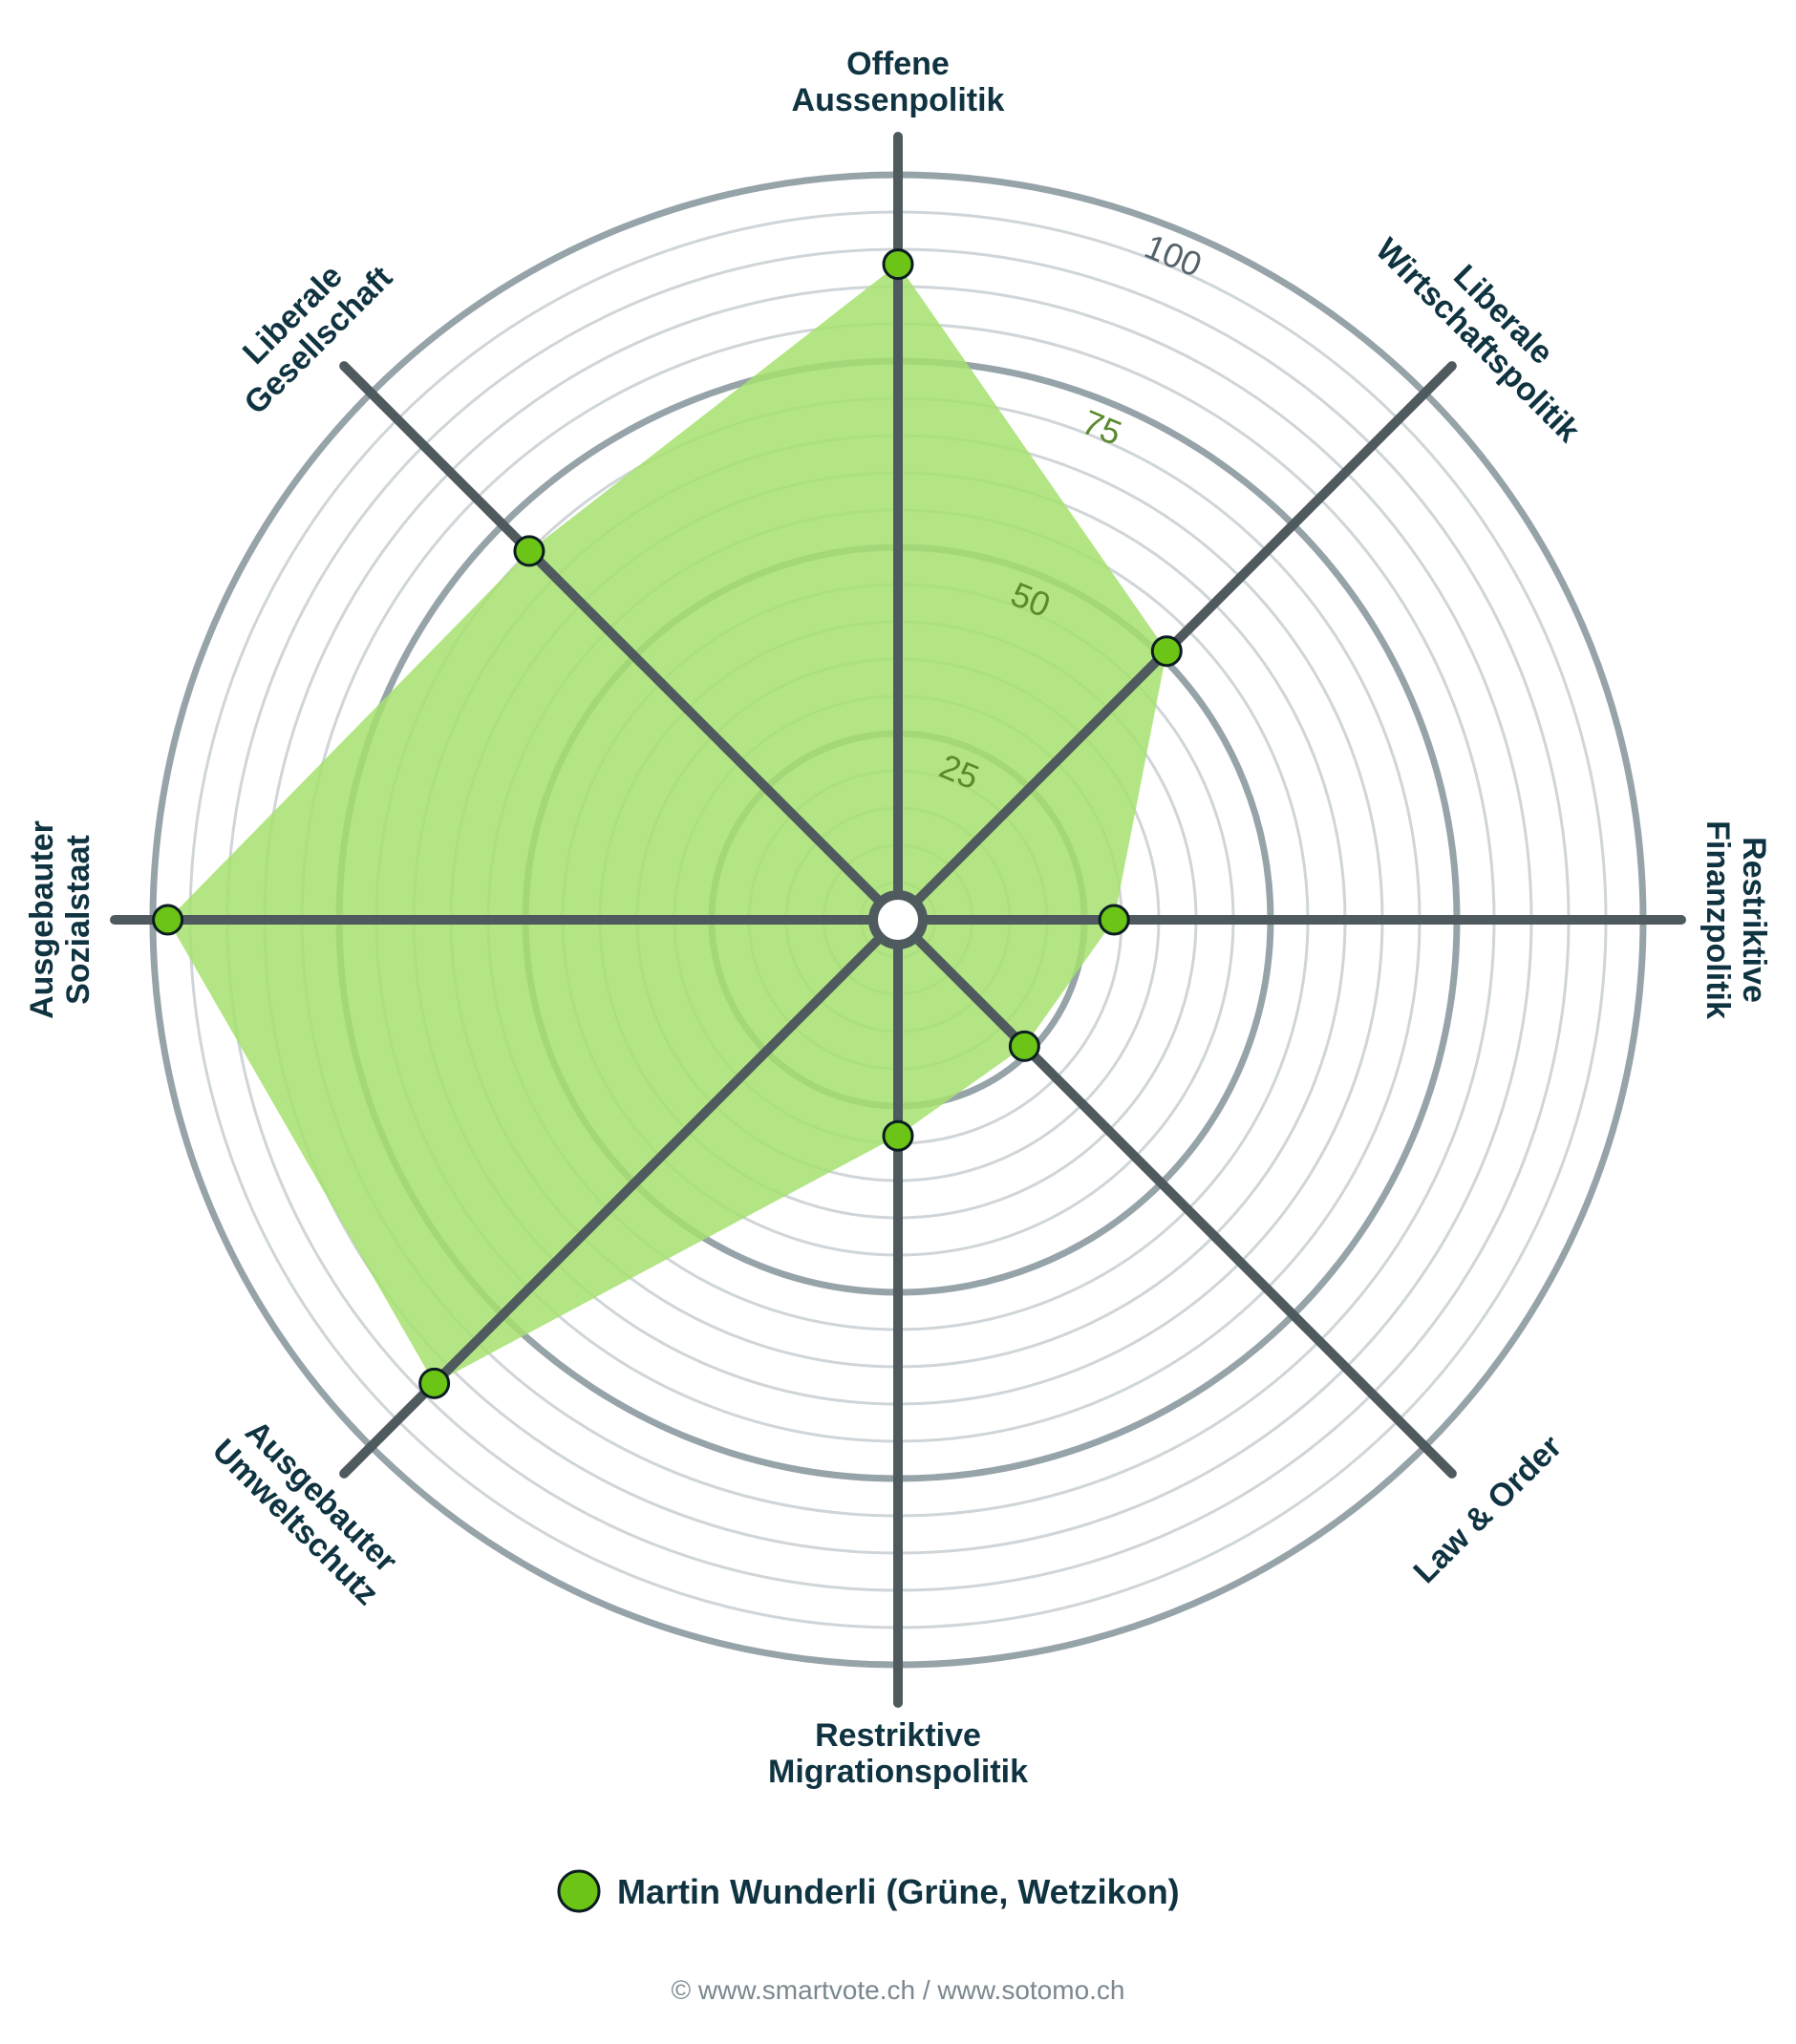  I want to click on axis-label: Ausgebauter Sozialstaat, so click(60, 919).